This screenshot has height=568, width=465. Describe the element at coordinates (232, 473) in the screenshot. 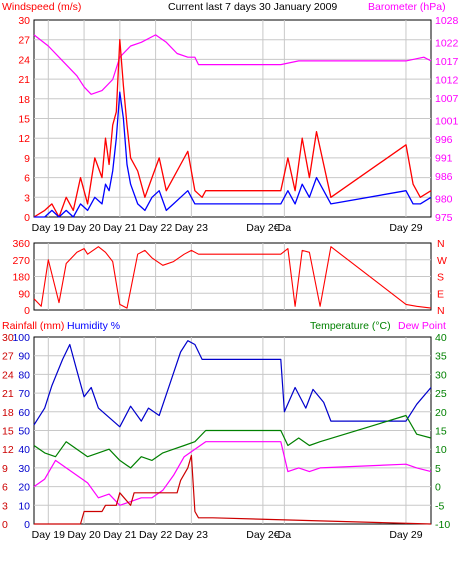

I see `dew-point-line` at that location.